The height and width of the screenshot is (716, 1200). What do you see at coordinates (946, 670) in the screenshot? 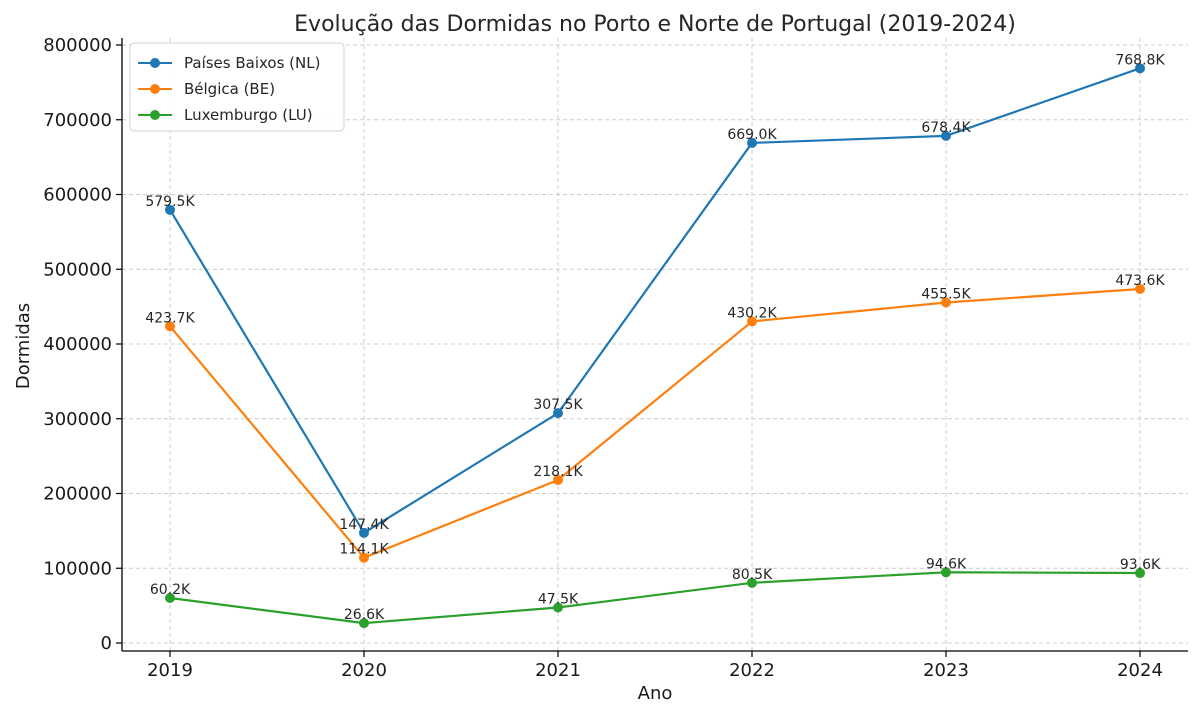
I see `x-tick-label: 2023` at bounding box center [946, 670].